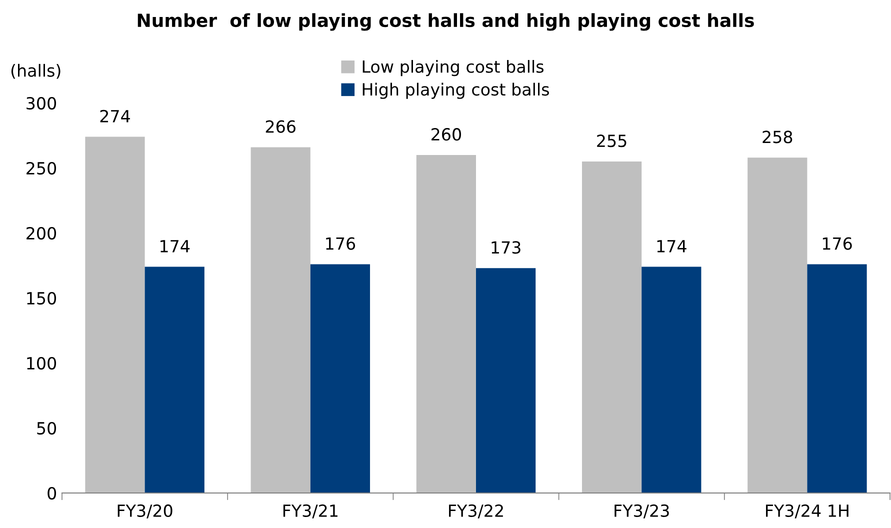 Image resolution: width=891 pixels, height=528 pixels. Describe the element at coordinates (310, 511) in the screenshot. I see `x-tick-label: FY3/21` at that location.